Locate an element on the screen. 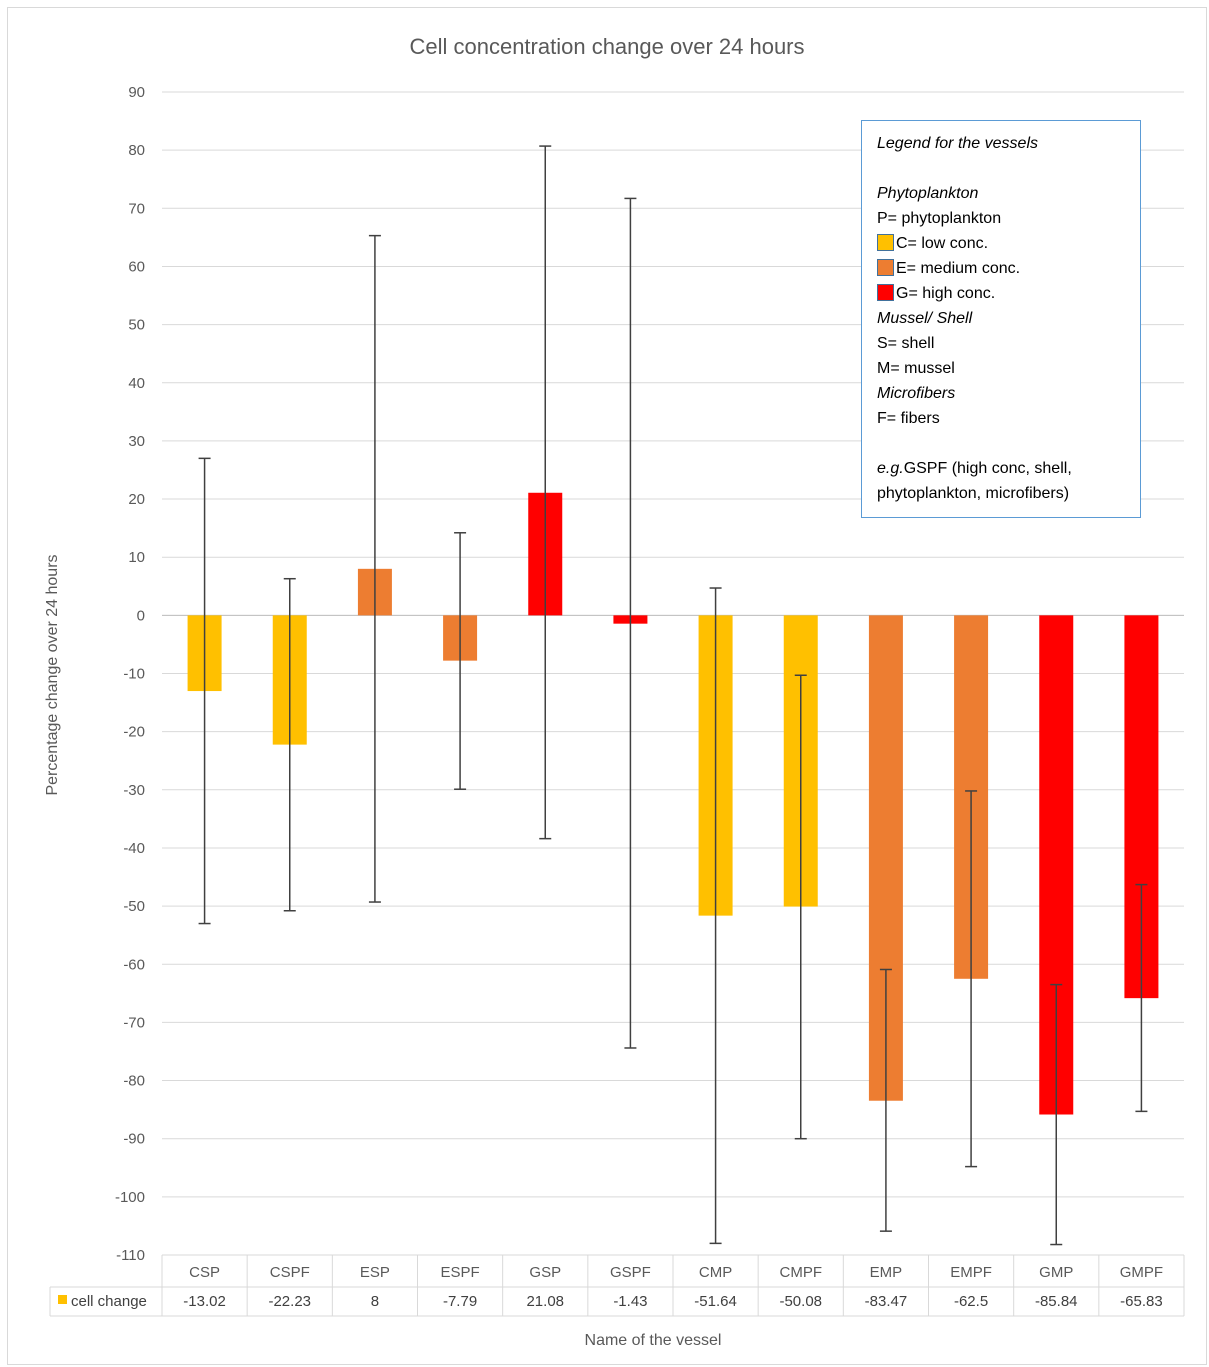 Image resolution: width=1209 pixels, height=1367 pixels. legend-phytoplankton-heading: Phytoplankton is located at coordinates (1008, 193).